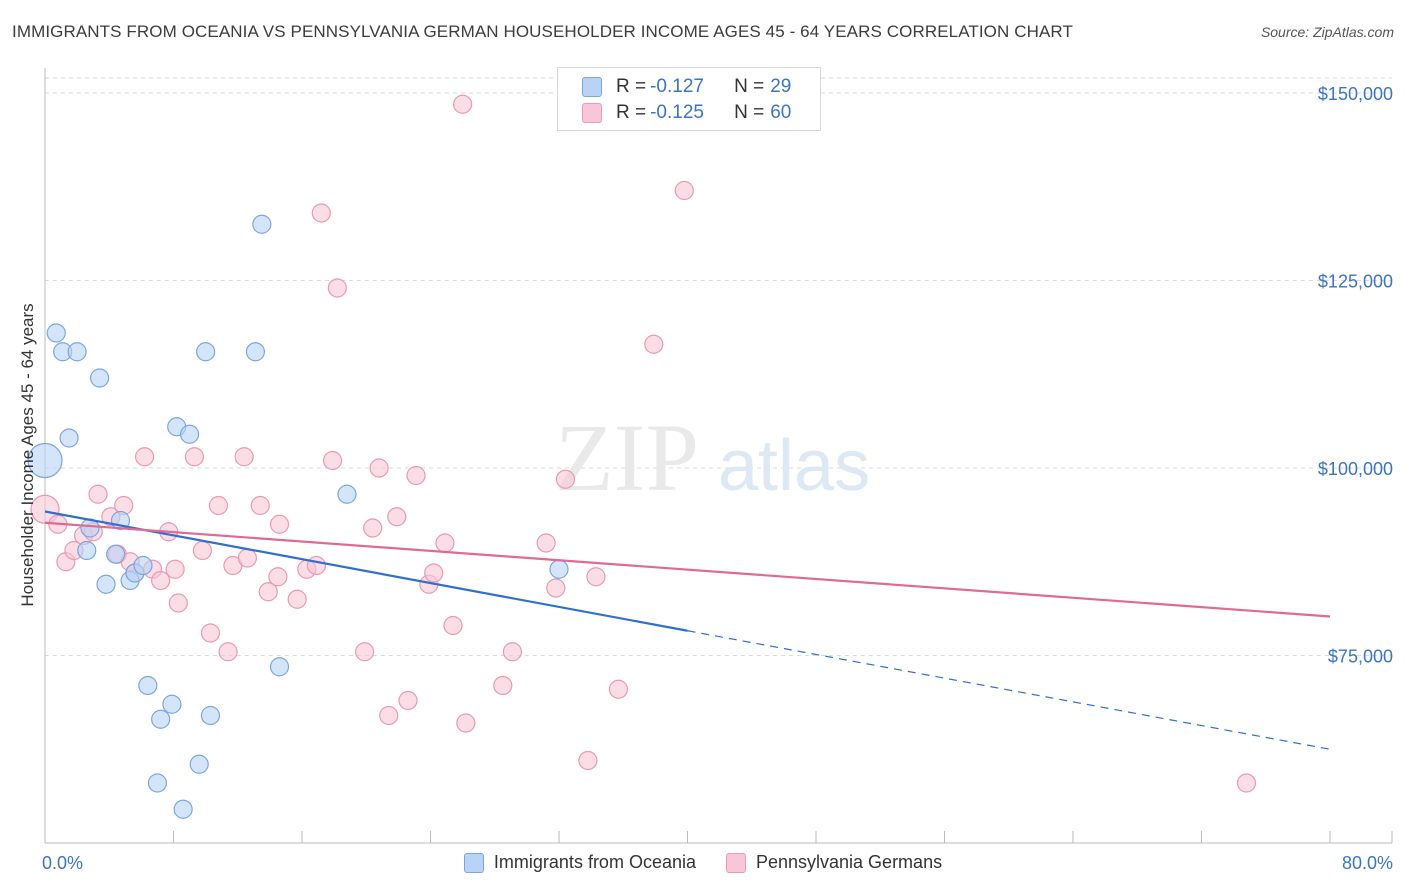  What do you see at coordinates (781, 112) in the screenshot?
I see `legend-n-value: 60` at bounding box center [781, 112].